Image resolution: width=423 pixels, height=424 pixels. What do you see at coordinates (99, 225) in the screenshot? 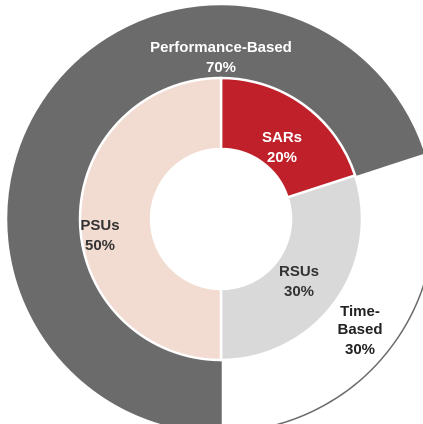
I see `segment-label: PSUs` at bounding box center [99, 225].